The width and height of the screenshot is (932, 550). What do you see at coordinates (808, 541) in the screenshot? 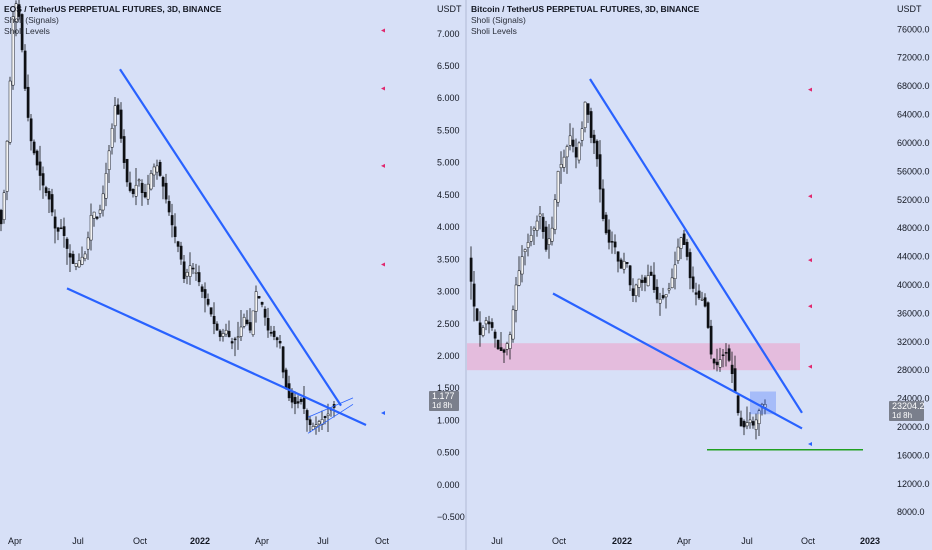
I see `btc-x-tick-5: Oct` at bounding box center [808, 541].